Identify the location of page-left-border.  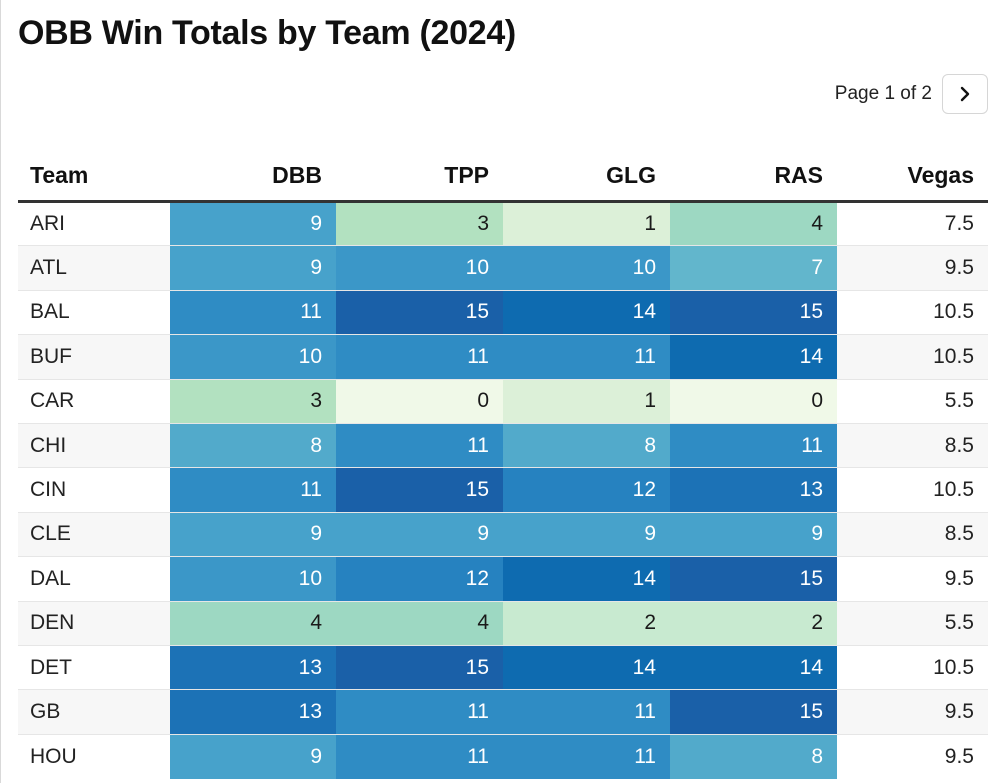
(0, 391).